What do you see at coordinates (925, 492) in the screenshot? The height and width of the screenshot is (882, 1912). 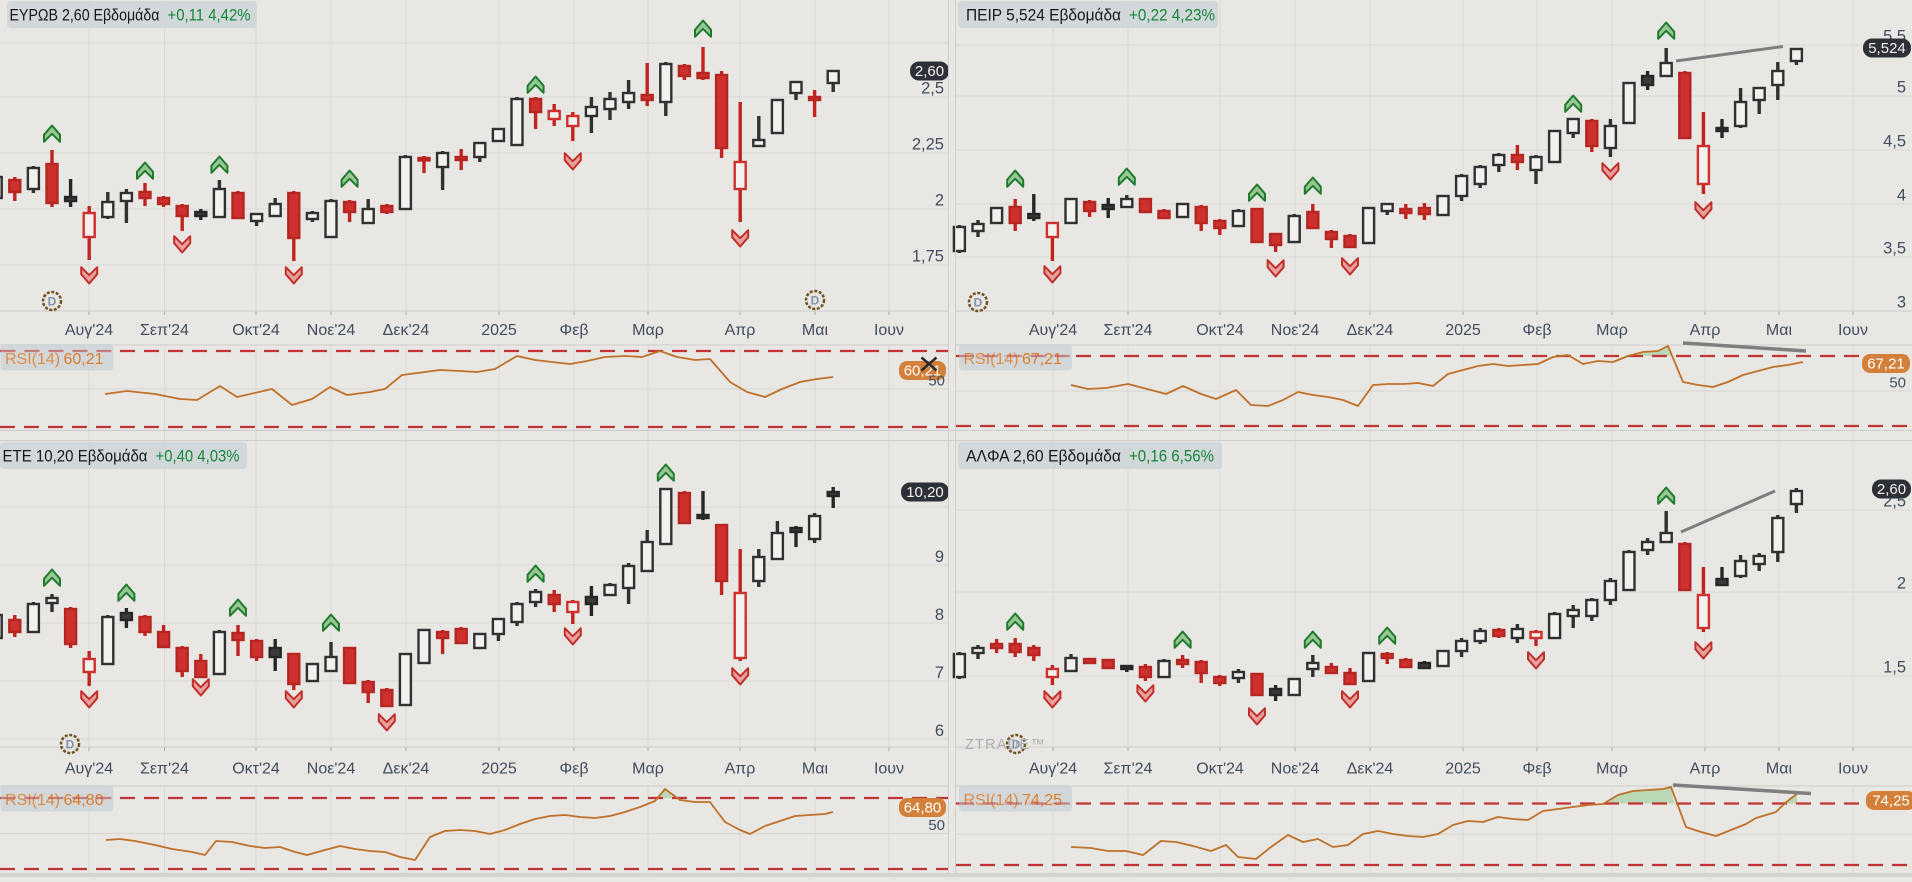 I see `svg-text: 10,20` at bounding box center [925, 492].